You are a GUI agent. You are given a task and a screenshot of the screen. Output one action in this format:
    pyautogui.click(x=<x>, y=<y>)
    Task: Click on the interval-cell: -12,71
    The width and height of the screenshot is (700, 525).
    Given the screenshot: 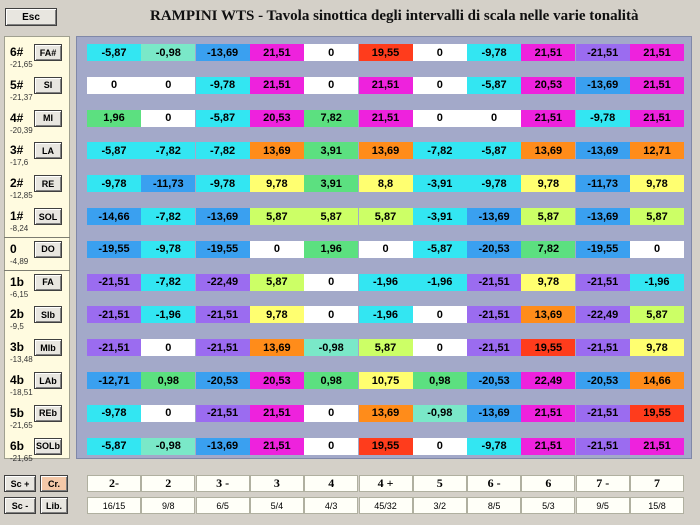 What is the action you would take?
    pyautogui.click(x=114, y=380)
    